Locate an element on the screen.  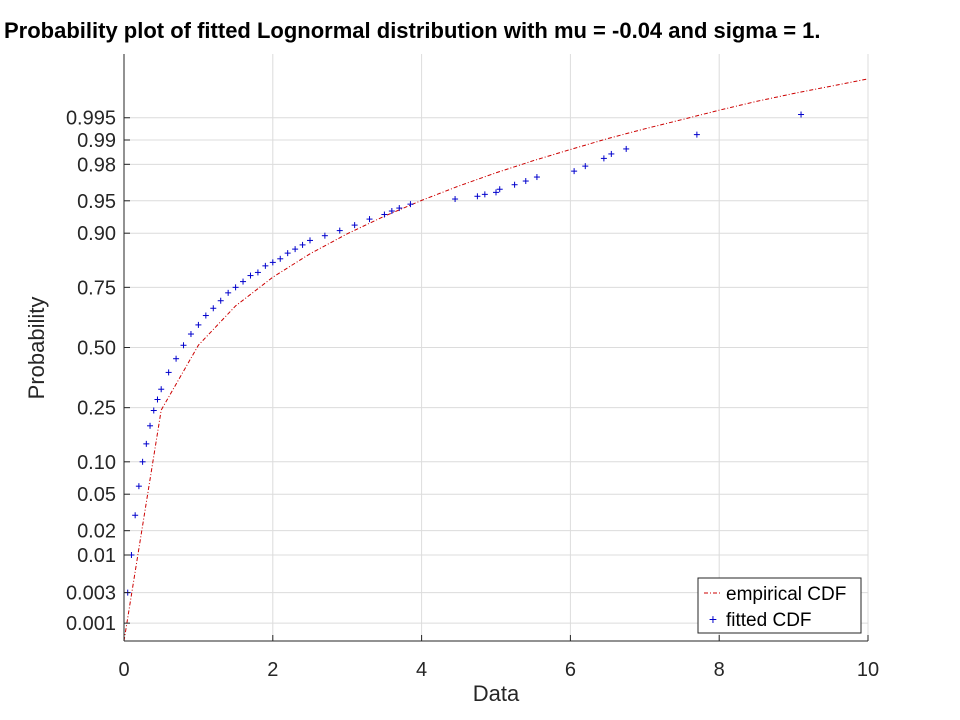
y-tick-label: 0.995 is located at coordinates (91, 119).